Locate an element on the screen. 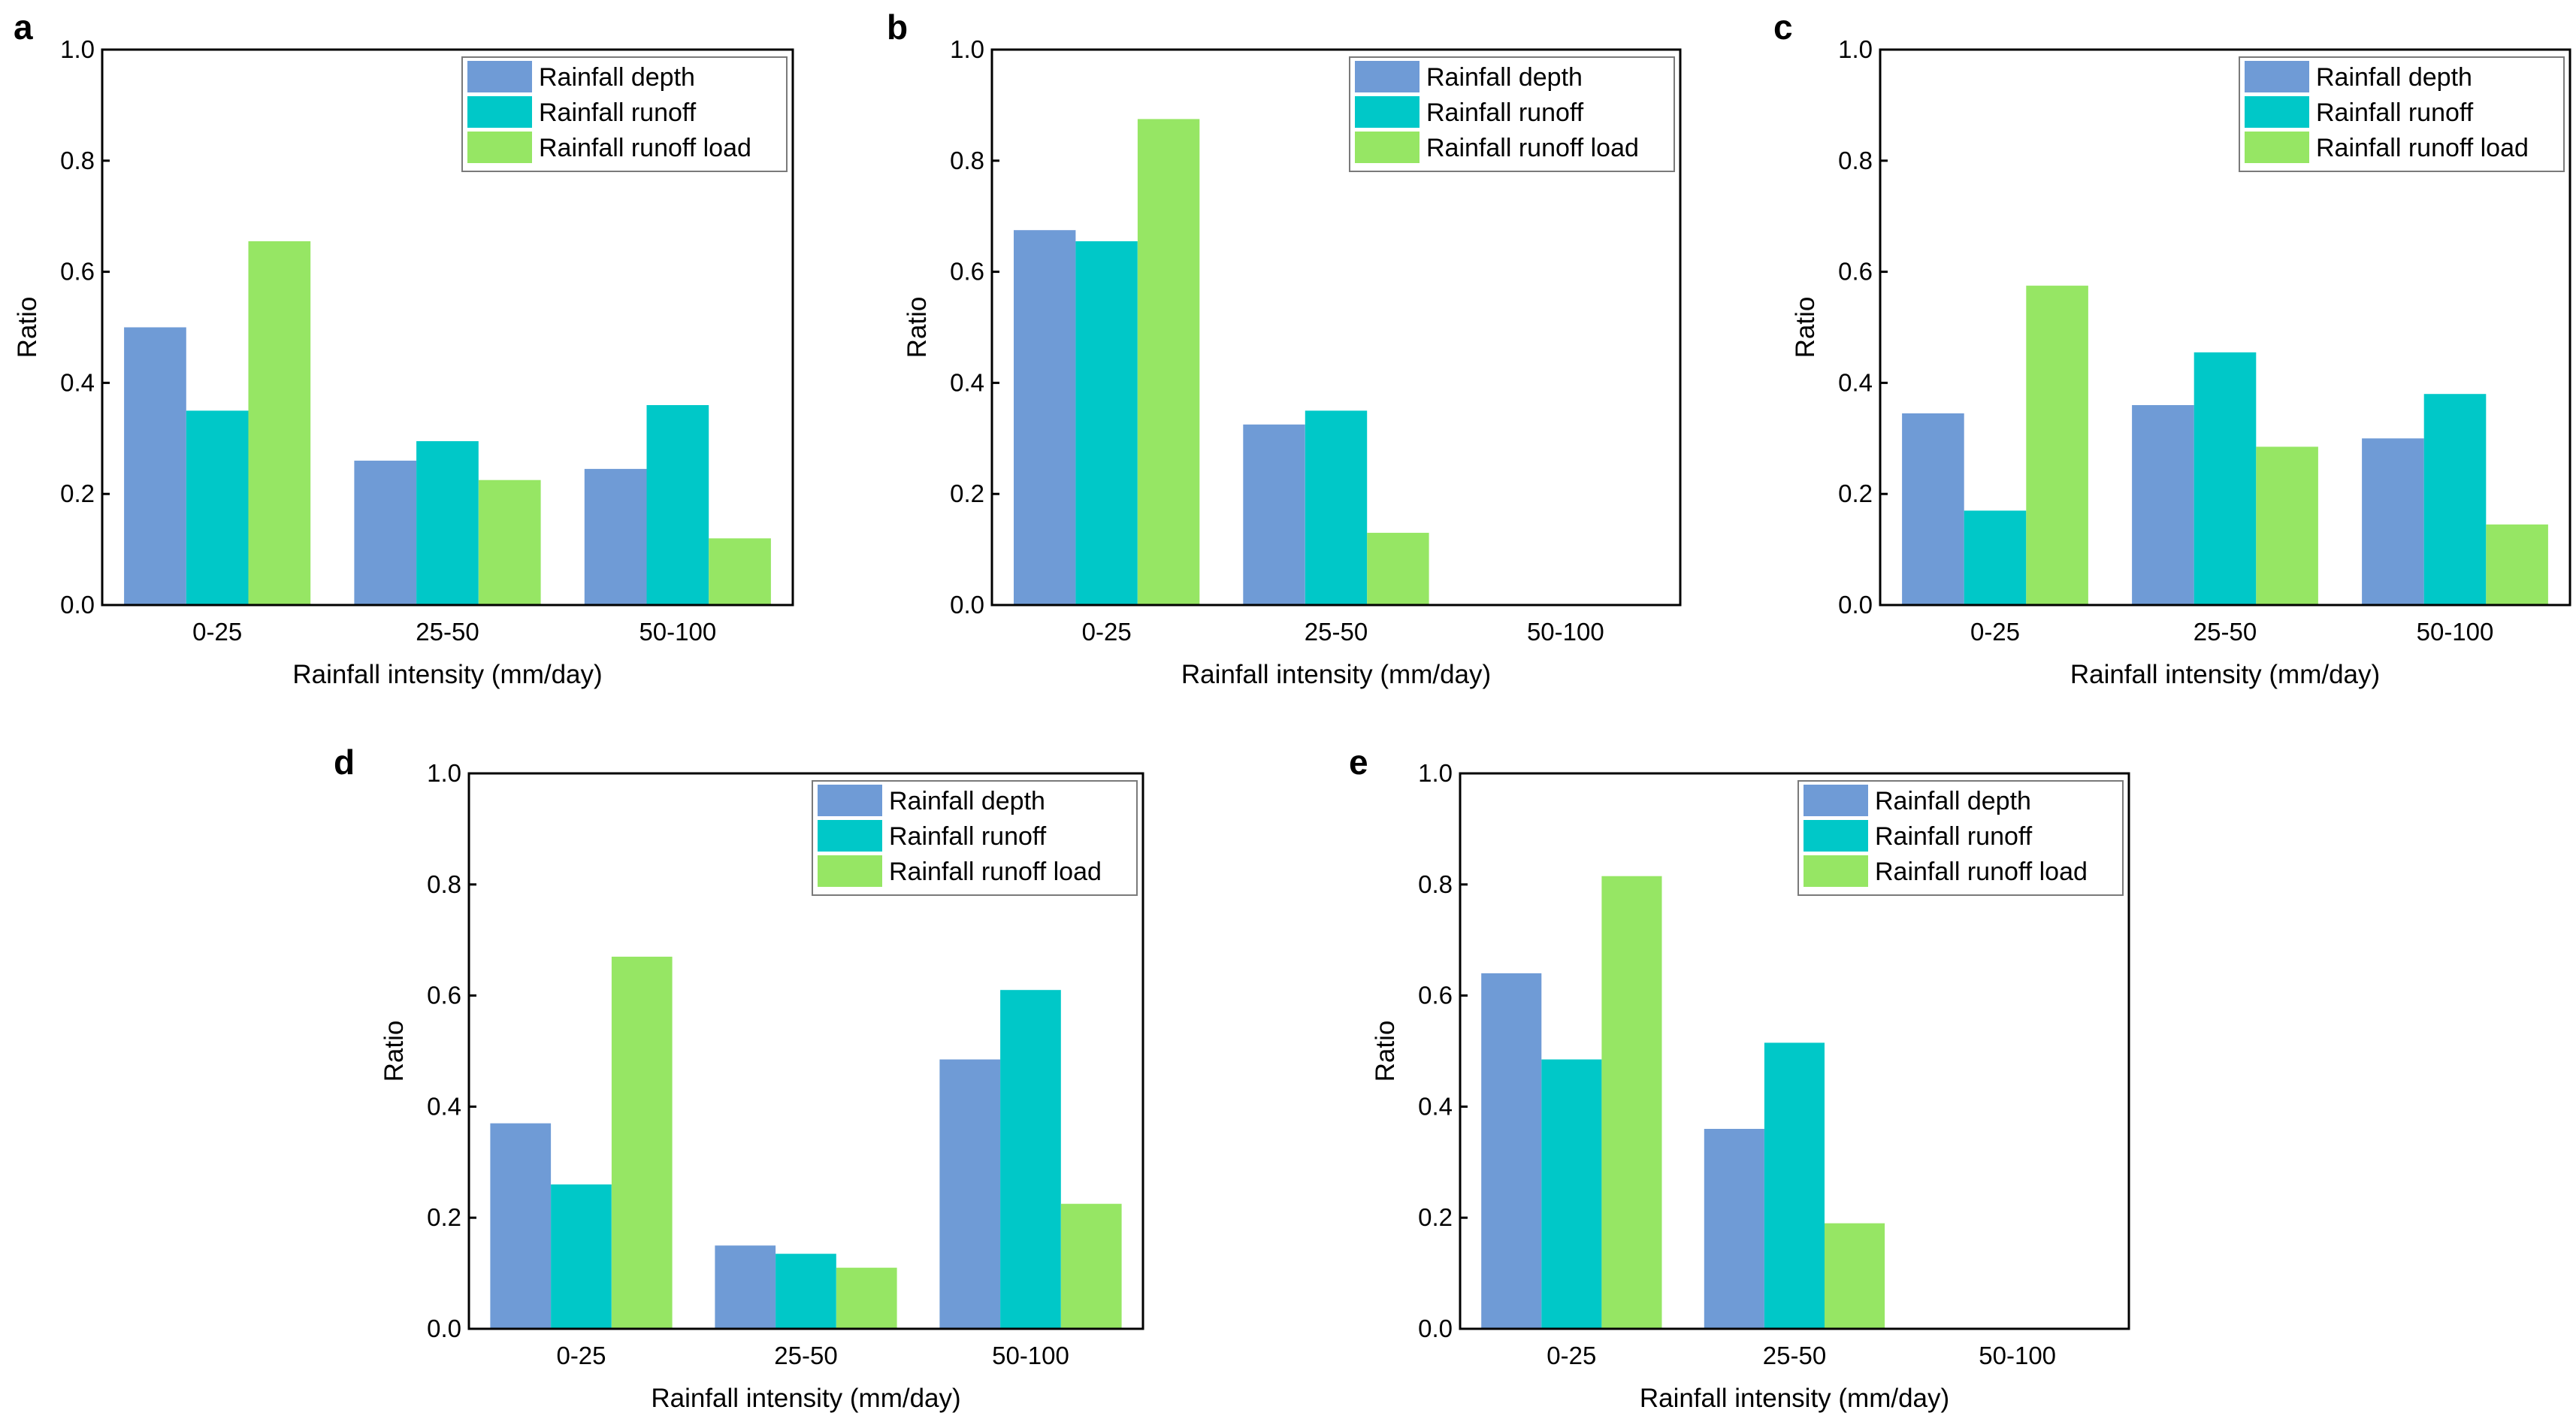 This screenshot has height=1425, width=2576. y-axis-label-a: Ratio is located at coordinates (28, 328).